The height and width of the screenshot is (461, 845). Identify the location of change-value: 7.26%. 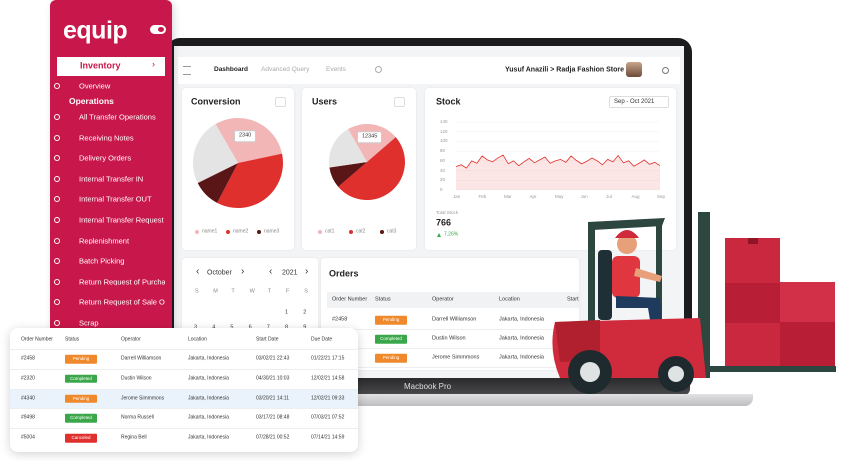
(451, 234).